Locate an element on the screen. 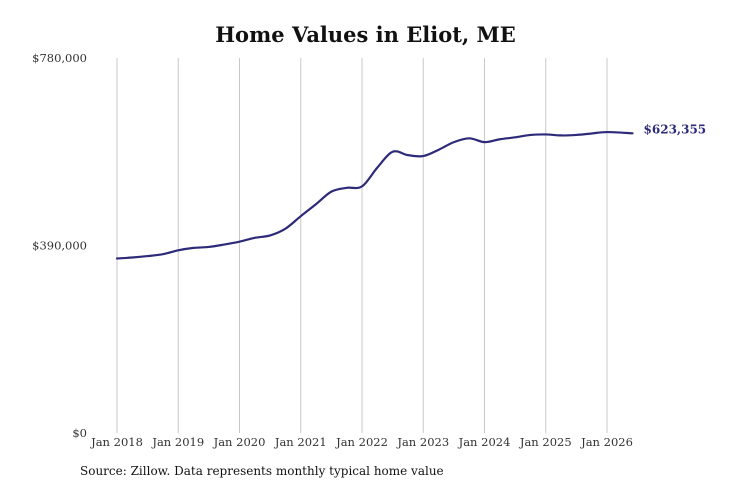 Image resolution: width=731 pixels, height=487 pixels. y-tick-label: $780,000 is located at coordinates (59, 58).